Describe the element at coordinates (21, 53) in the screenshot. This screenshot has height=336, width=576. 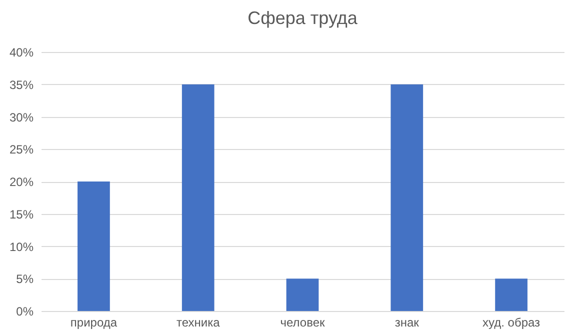
I see `y-tick-label: 40%` at that location.